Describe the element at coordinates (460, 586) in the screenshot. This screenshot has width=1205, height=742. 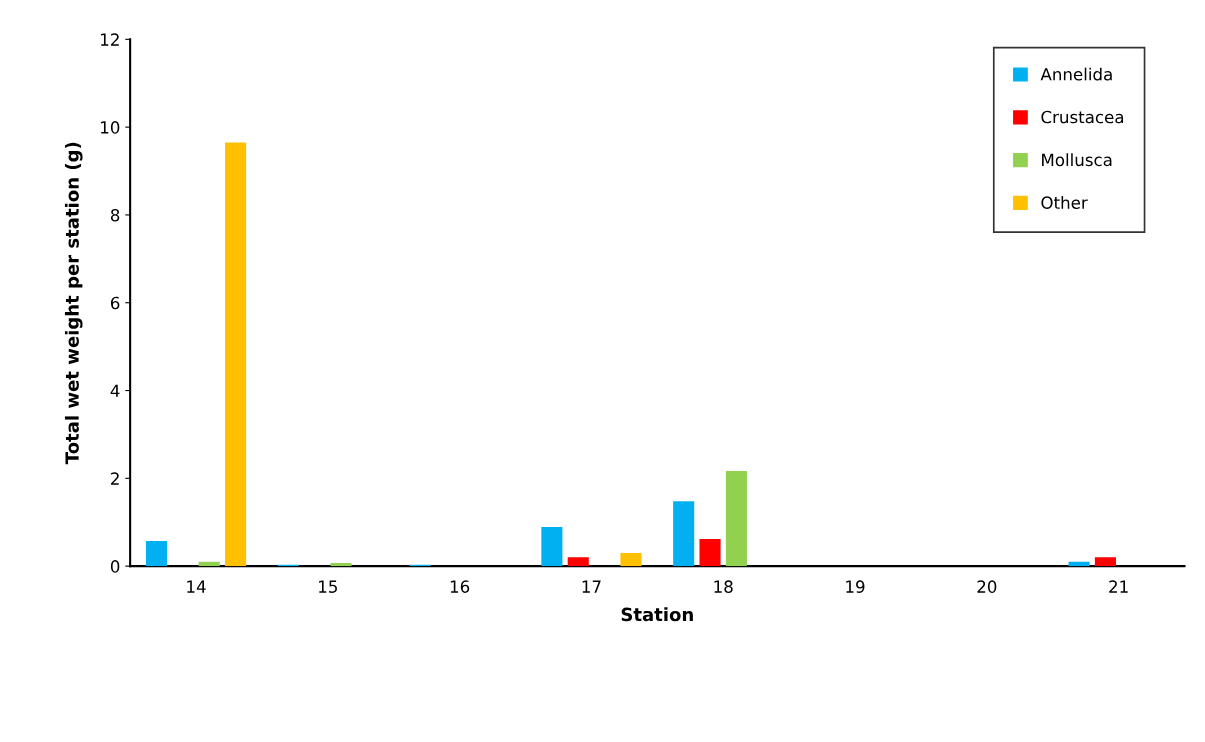
I see `x-tick-label: 16` at that location.